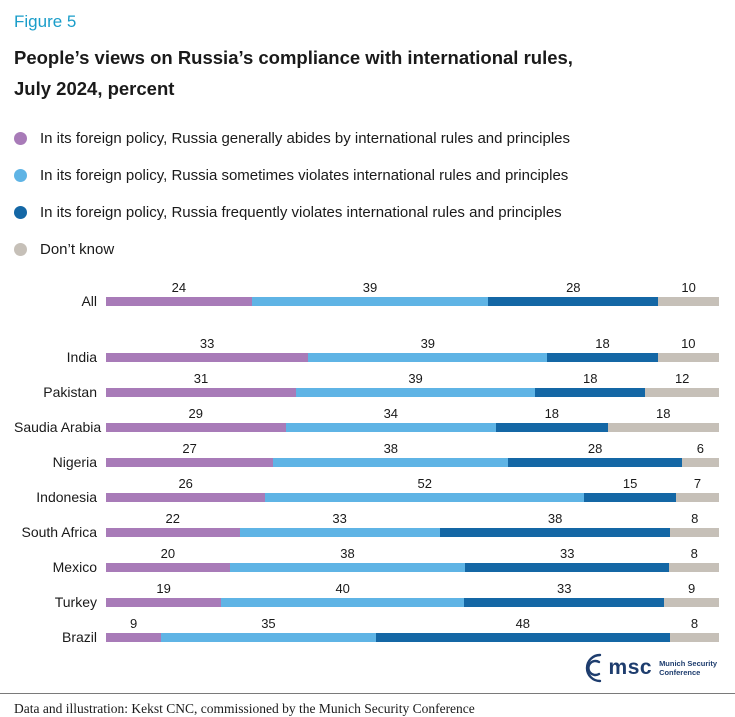 The image size is (735, 717). I want to click on segment-value: 19, so click(163, 588).